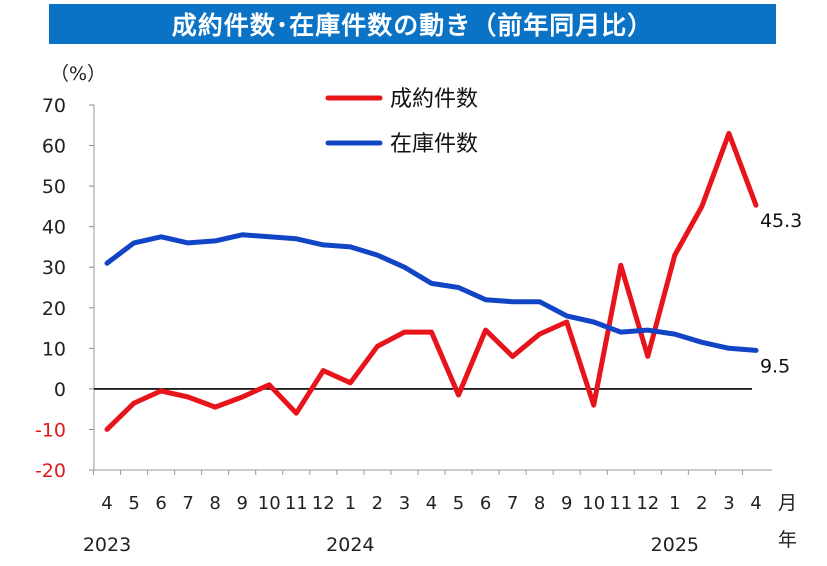  What do you see at coordinates (787, 540) in the screenshot?
I see `x-axis-year-unit: 年` at bounding box center [787, 540].